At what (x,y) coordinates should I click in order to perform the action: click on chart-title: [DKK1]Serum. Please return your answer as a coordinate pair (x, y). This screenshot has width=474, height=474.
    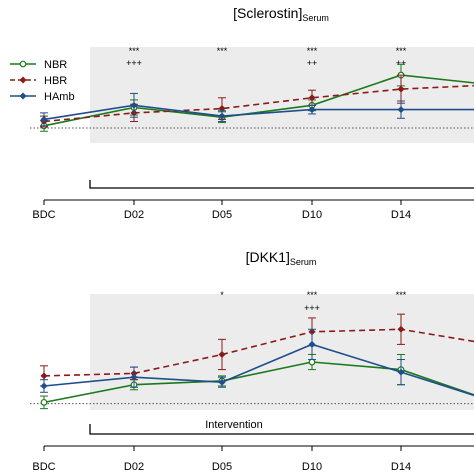
    Looking at the image, I should click on (281, 258).